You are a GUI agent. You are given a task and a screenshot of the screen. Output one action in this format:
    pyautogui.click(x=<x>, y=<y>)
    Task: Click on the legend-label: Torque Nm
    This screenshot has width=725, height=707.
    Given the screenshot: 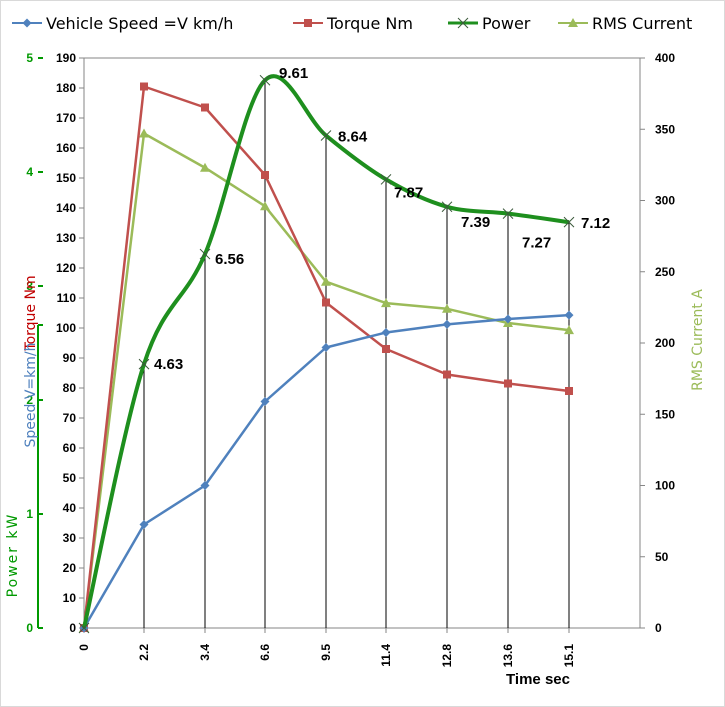 What is the action you would take?
    pyautogui.click(x=369, y=23)
    